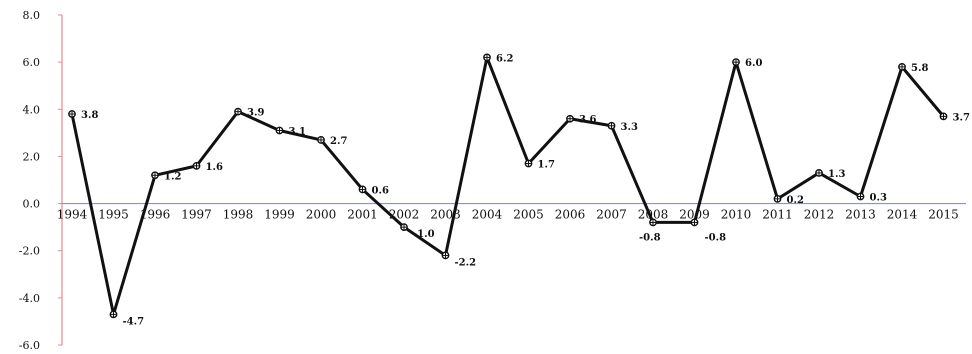 Image resolution: width=972 pixels, height=354 pixels. I want to click on x-tick-label: 2007, so click(611, 215).